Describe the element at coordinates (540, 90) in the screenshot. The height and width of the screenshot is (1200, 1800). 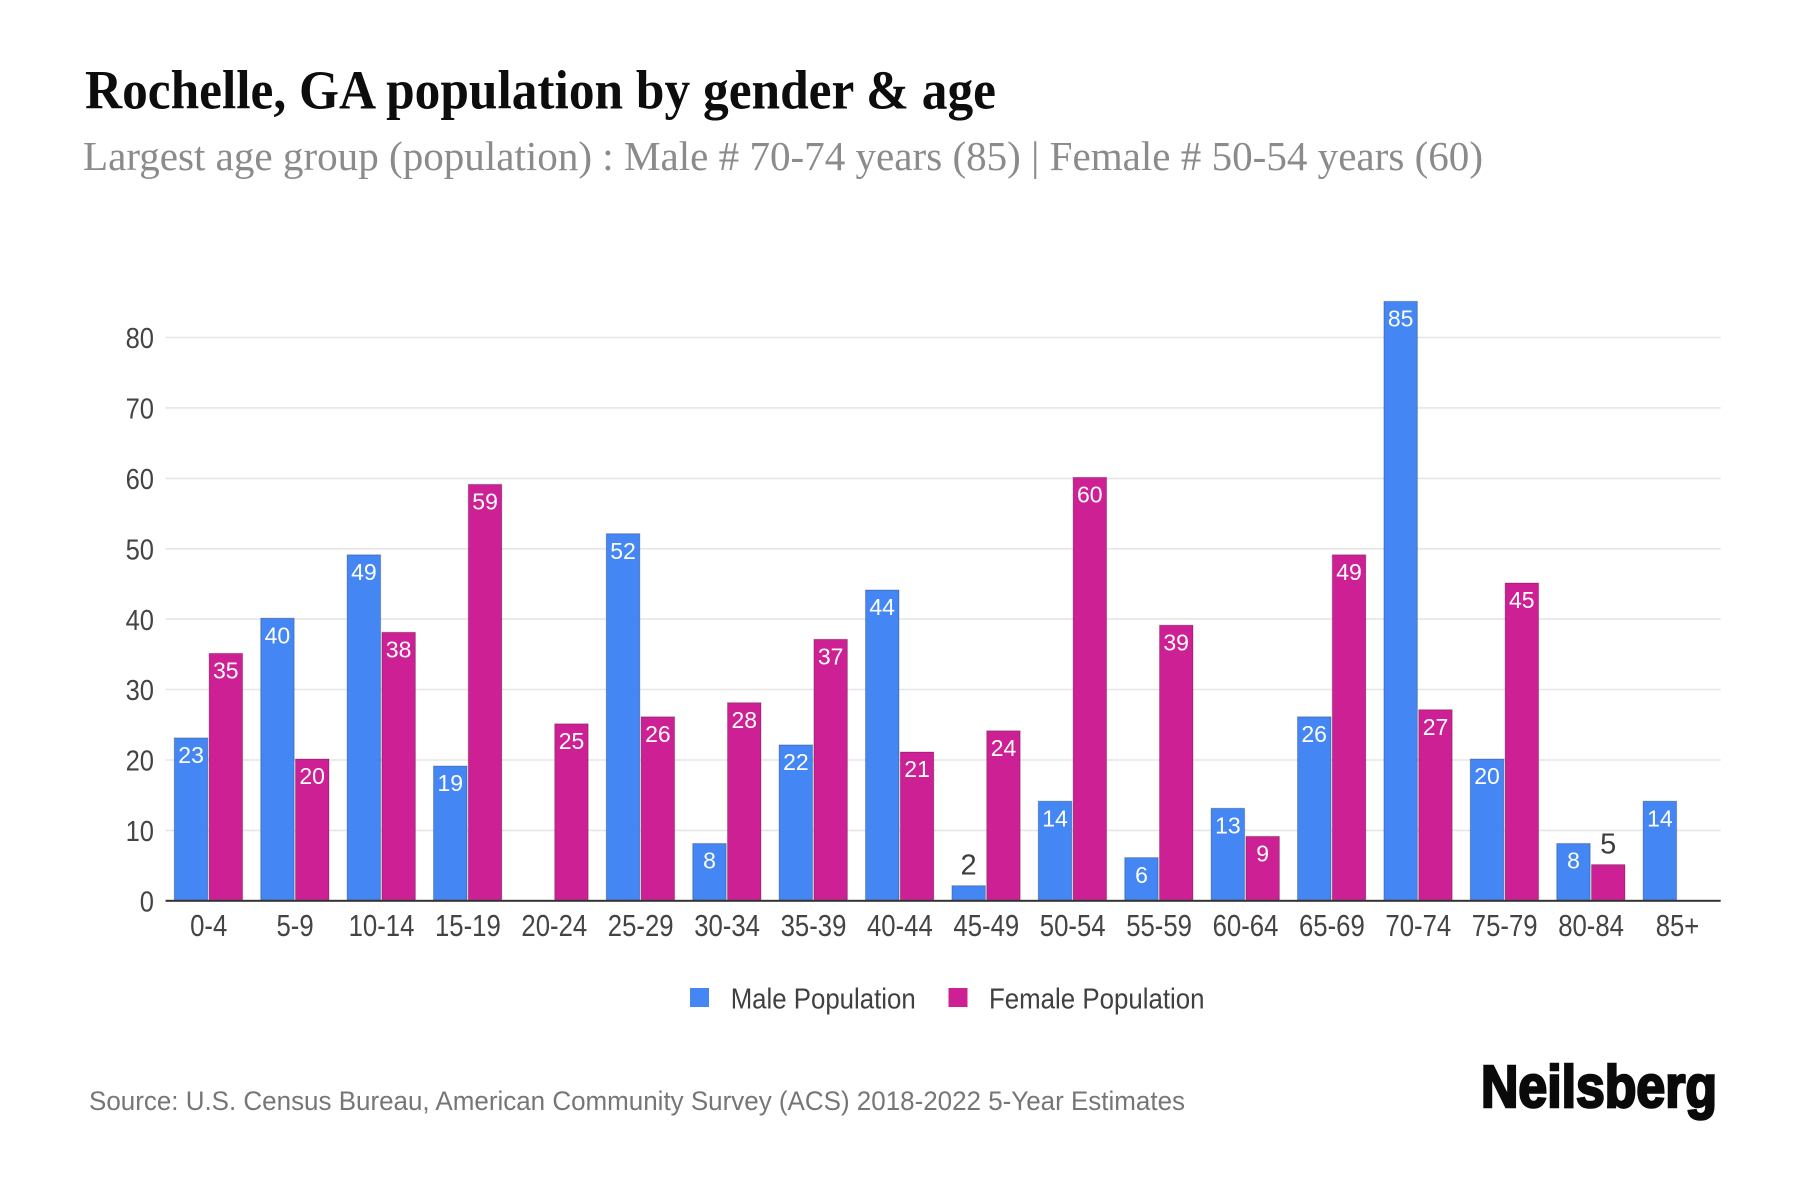
I see `svg-text:Rochelle, GA population by gen: Rochelle, GA population by gender & age` at that location.